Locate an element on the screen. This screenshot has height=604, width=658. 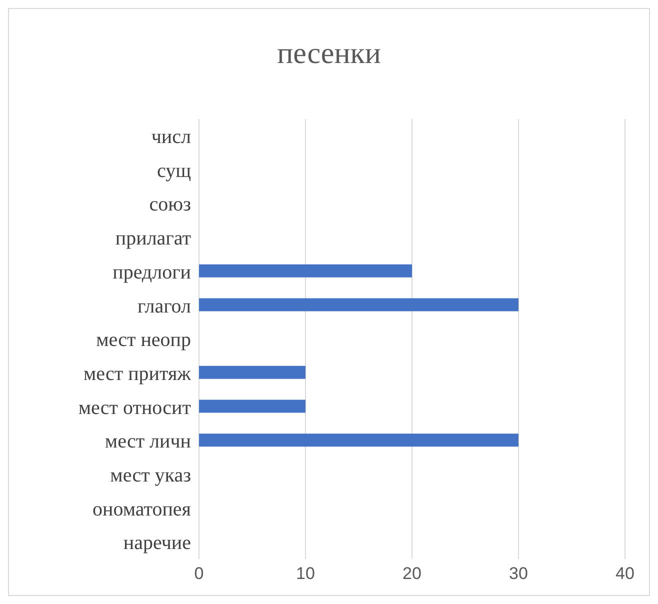
y-tick-label: предлоги is located at coordinates (152, 272).